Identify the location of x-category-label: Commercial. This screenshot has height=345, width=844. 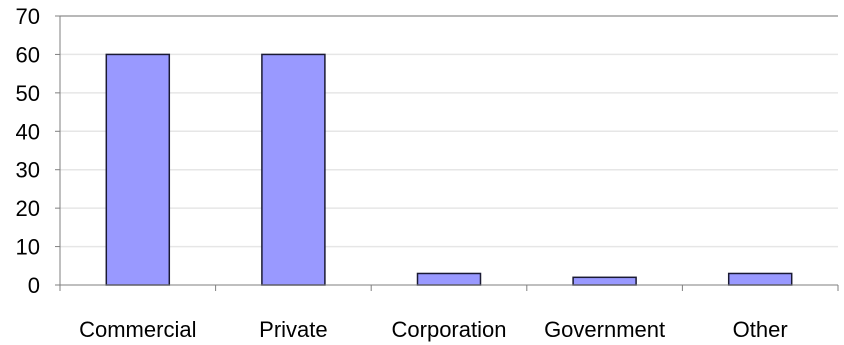
(137, 329).